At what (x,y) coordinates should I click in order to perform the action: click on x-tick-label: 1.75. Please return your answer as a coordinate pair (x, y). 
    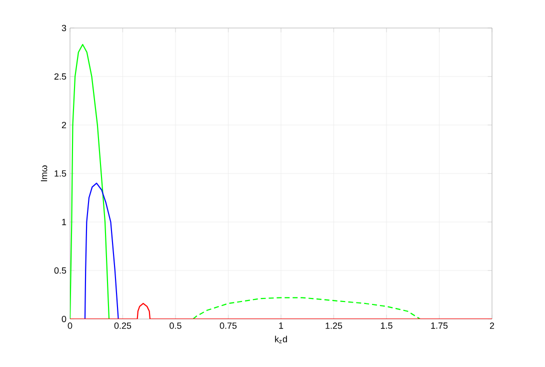
    Looking at the image, I should click on (439, 325).